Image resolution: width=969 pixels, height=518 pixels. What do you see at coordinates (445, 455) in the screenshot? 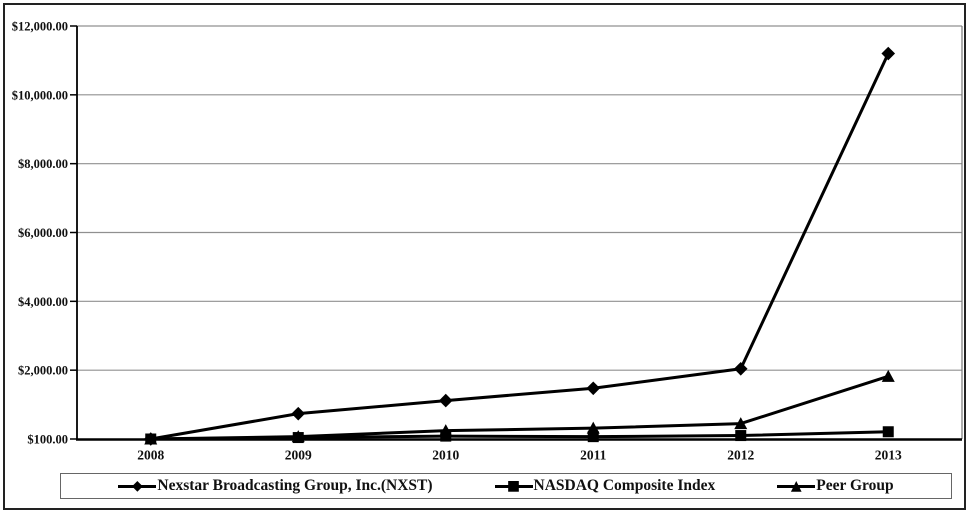
I see `x-tick-label: 2010` at bounding box center [445, 455].